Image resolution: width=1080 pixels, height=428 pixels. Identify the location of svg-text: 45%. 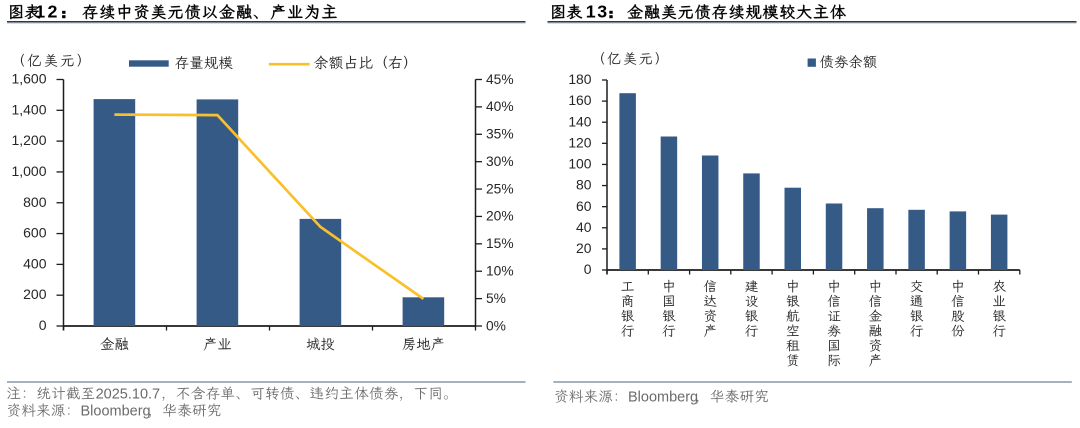
(500, 79).